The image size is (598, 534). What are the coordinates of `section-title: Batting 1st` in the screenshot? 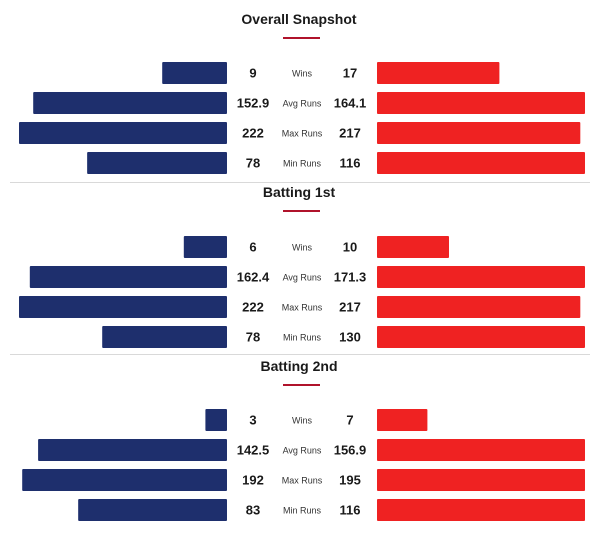 It's located at (299, 192).